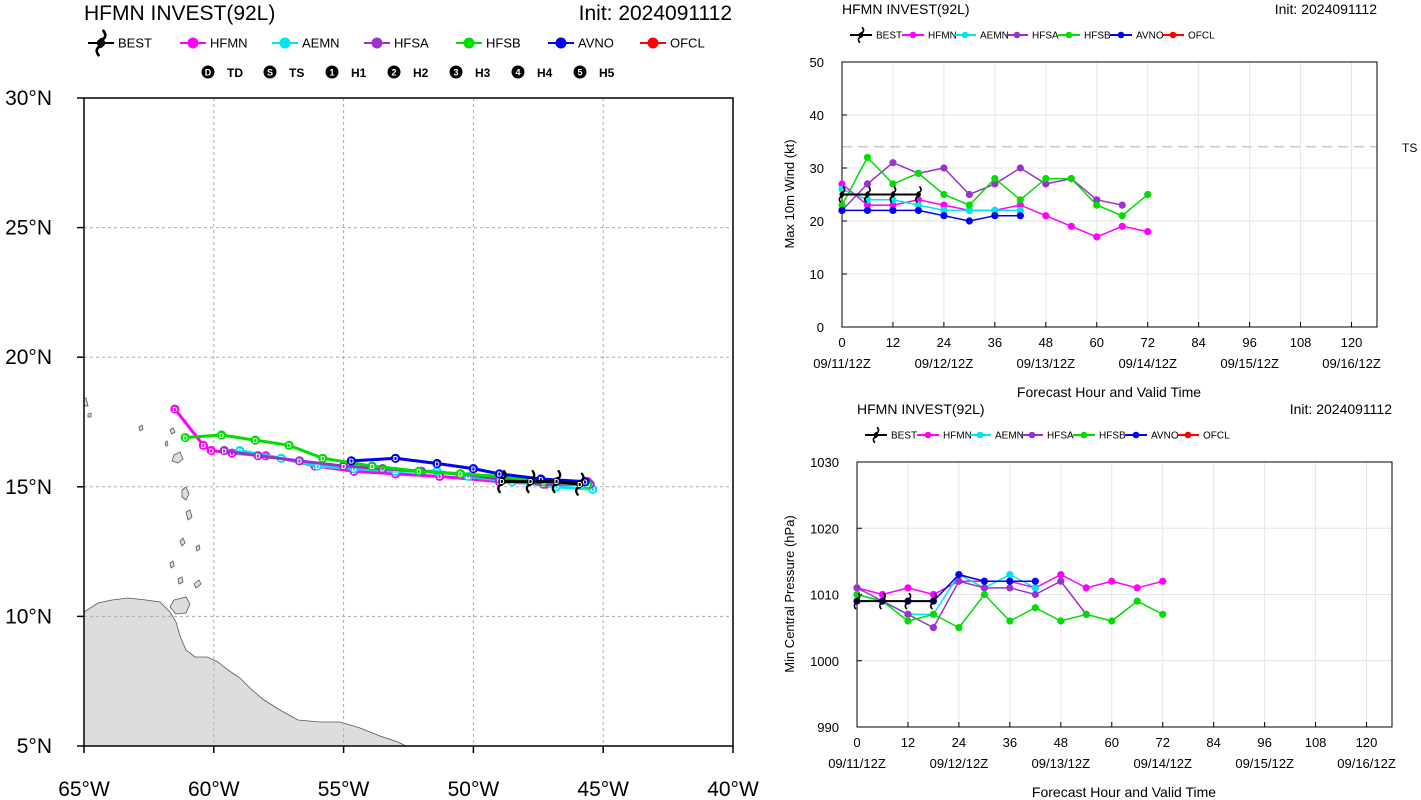 The height and width of the screenshot is (800, 1421). I want to click on track-point-avno, so click(351, 461).